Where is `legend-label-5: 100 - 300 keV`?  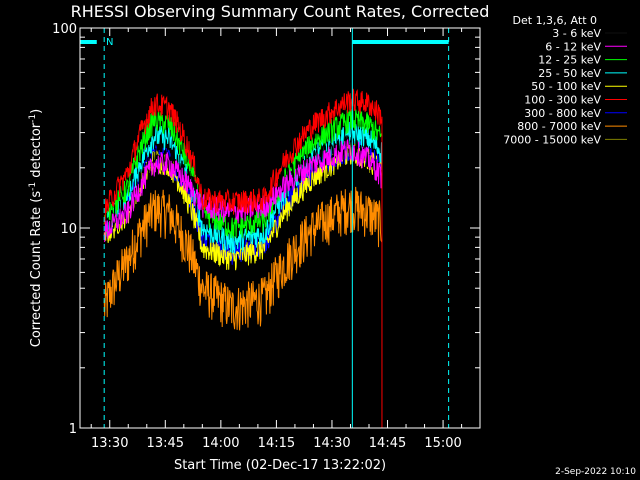
legend-label-5: 100 - 300 keV is located at coordinates (562, 100).